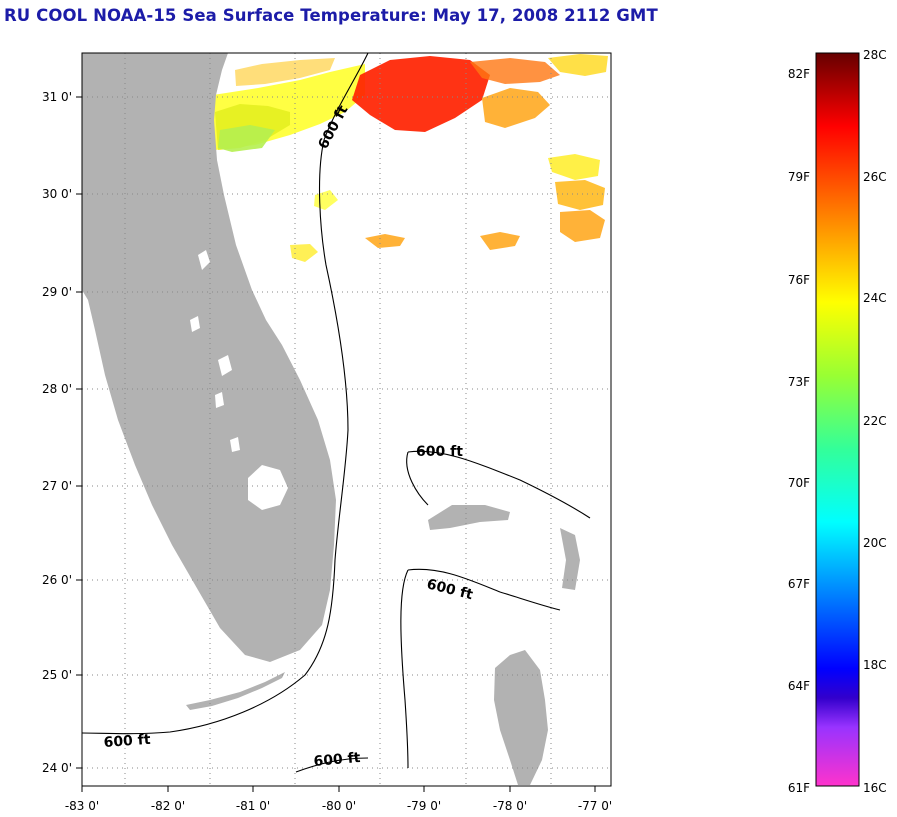  Describe the element at coordinates (57, 486) in the screenshot. I see `lat-tick-label: 27 0'` at that location.